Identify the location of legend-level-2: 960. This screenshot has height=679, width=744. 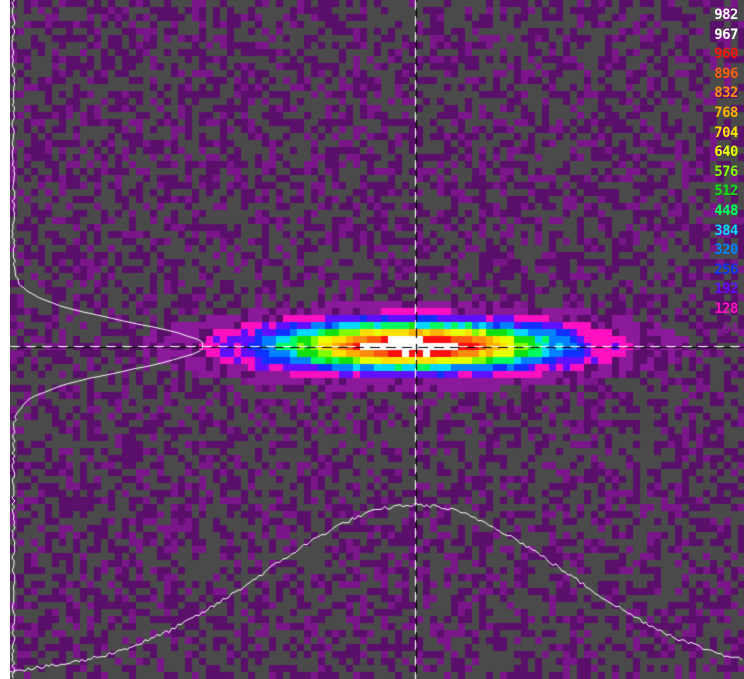
(726, 54).